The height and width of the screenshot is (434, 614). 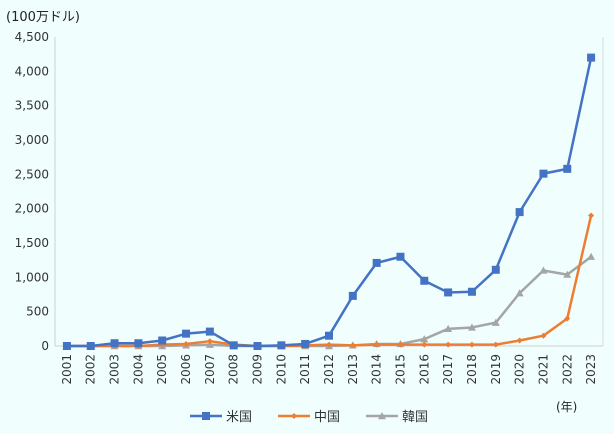 What do you see at coordinates (239, 417) in the screenshot?
I see `legend-label: 米国` at bounding box center [239, 417].